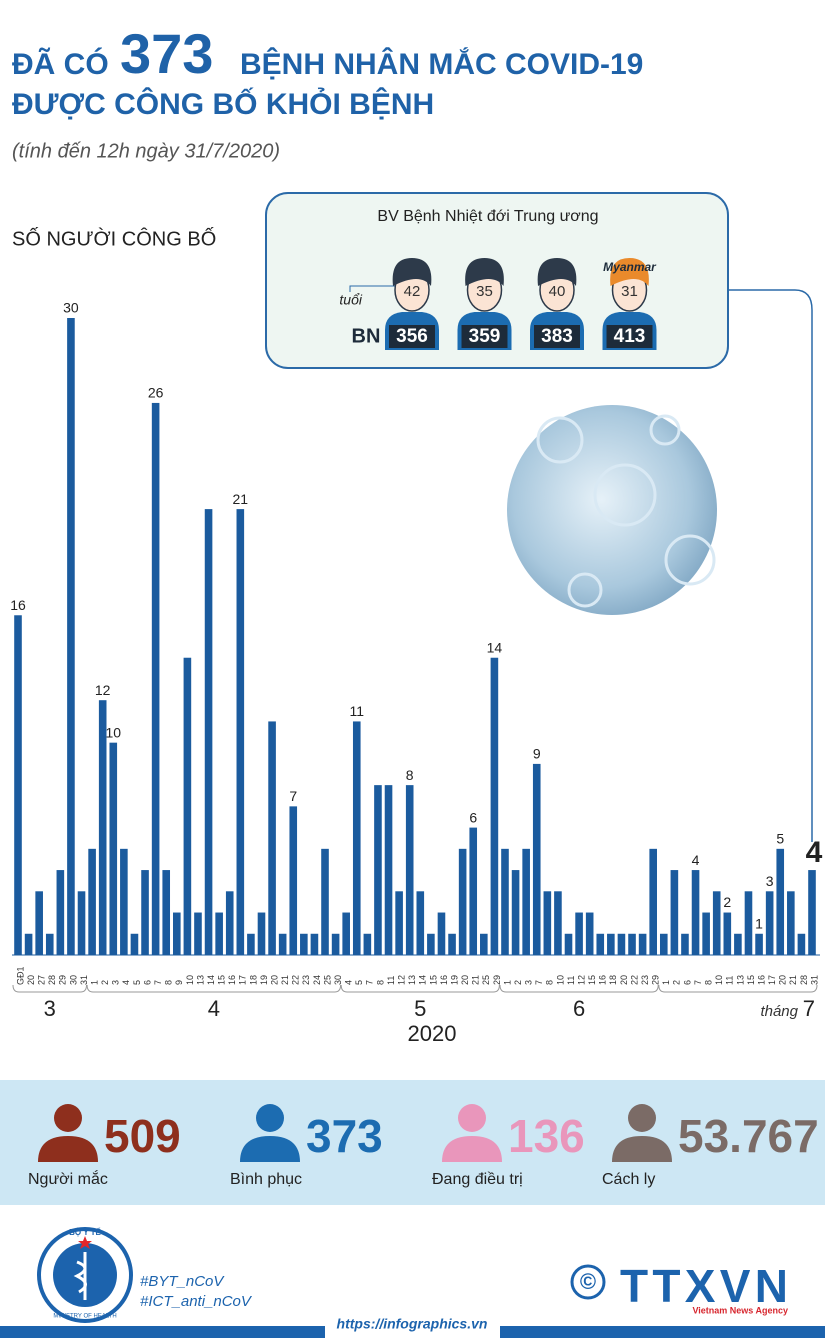 This screenshot has height=1338, width=825. Describe the element at coordinates (327, 980) in the screenshot. I see `x-tick-label: 25` at that location.